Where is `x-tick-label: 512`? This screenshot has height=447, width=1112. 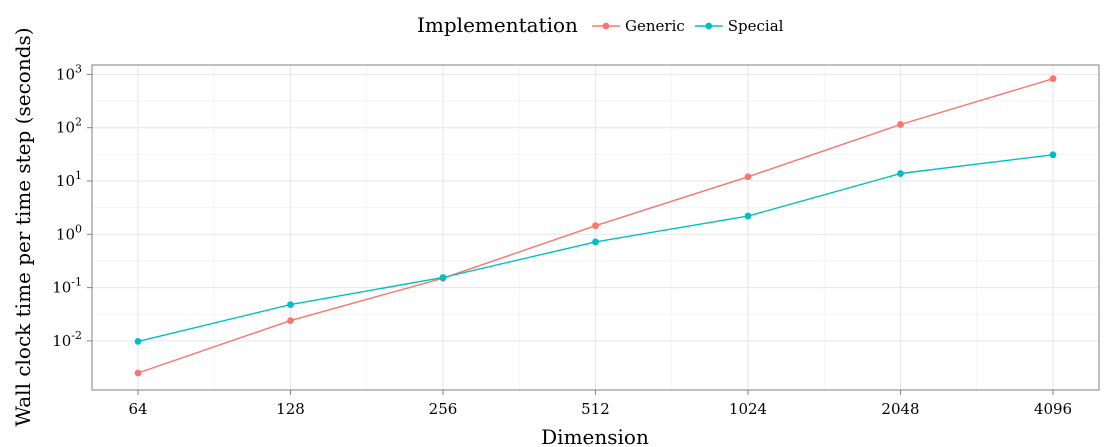 x-tick-label: 512 is located at coordinates (595, 409).